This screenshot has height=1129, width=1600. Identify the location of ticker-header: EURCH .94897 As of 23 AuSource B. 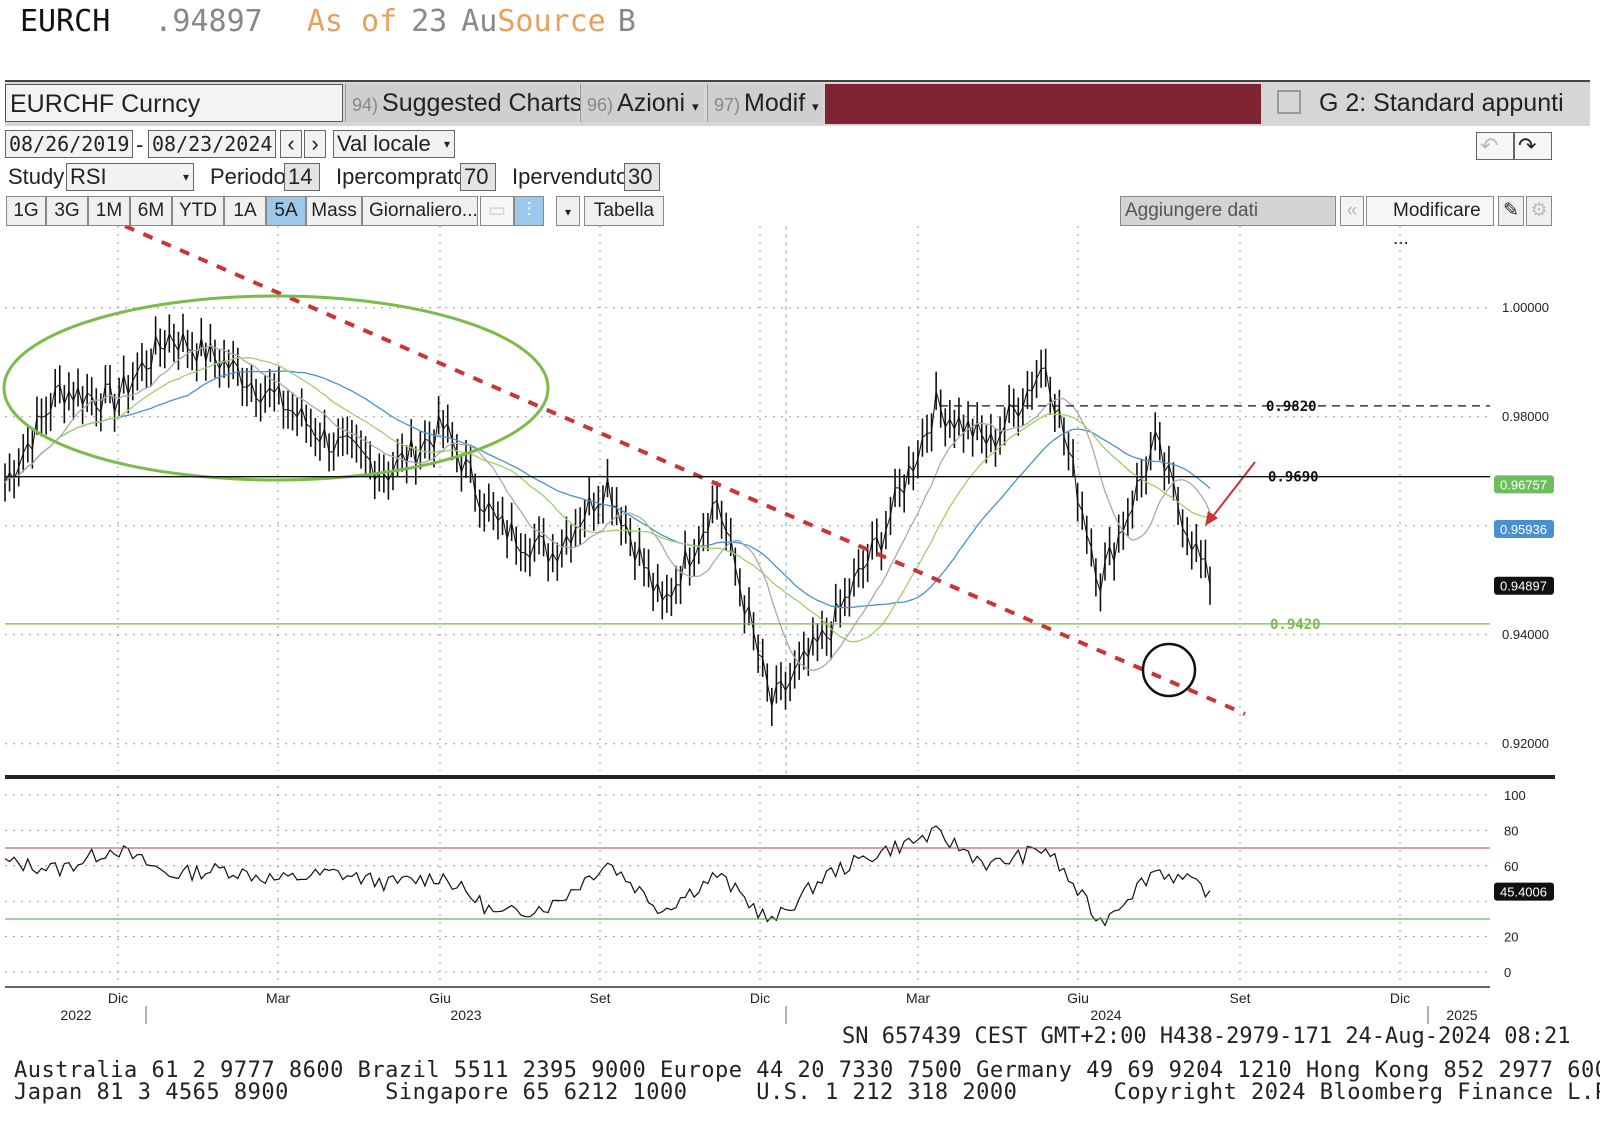
(341, 21).